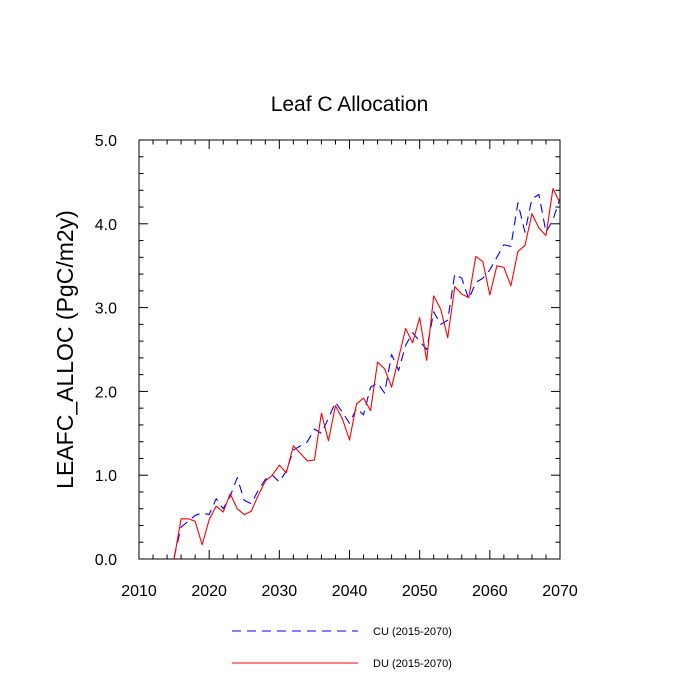 The height and width of the screenshot is (700, 700). Describe the element at coordinates (106, 392) in the screenshot. I see `y-tick-label: 2.0` at that location.